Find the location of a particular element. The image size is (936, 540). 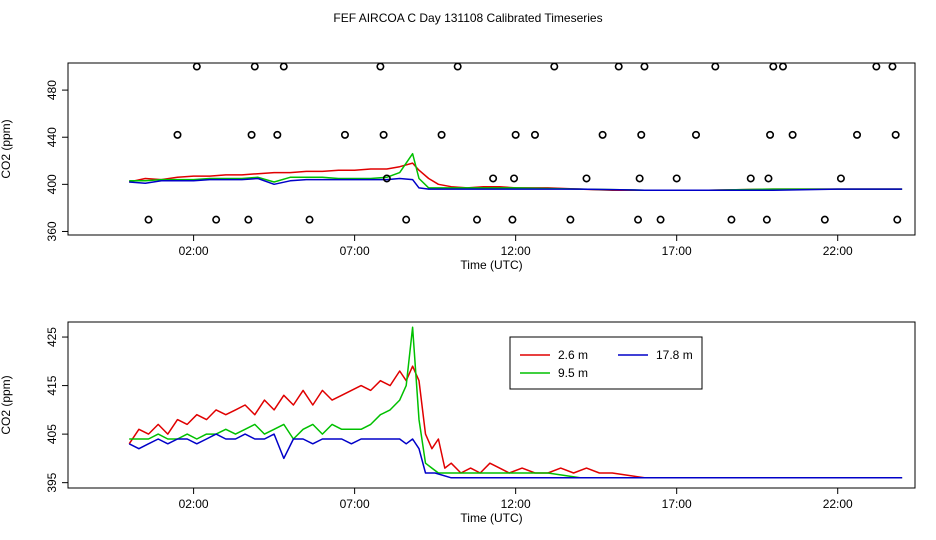

legend: 2.6 m 9.5 m 17.8 m is located at coordinates (606, 363).